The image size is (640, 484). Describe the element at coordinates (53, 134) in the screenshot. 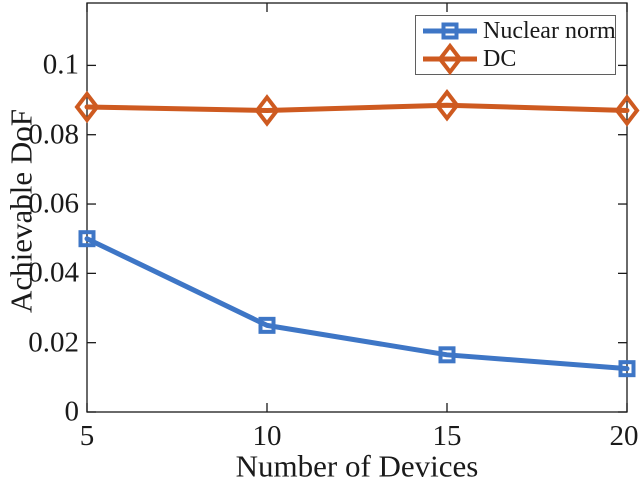

I see `y-tick-label: 0.08` at that location.